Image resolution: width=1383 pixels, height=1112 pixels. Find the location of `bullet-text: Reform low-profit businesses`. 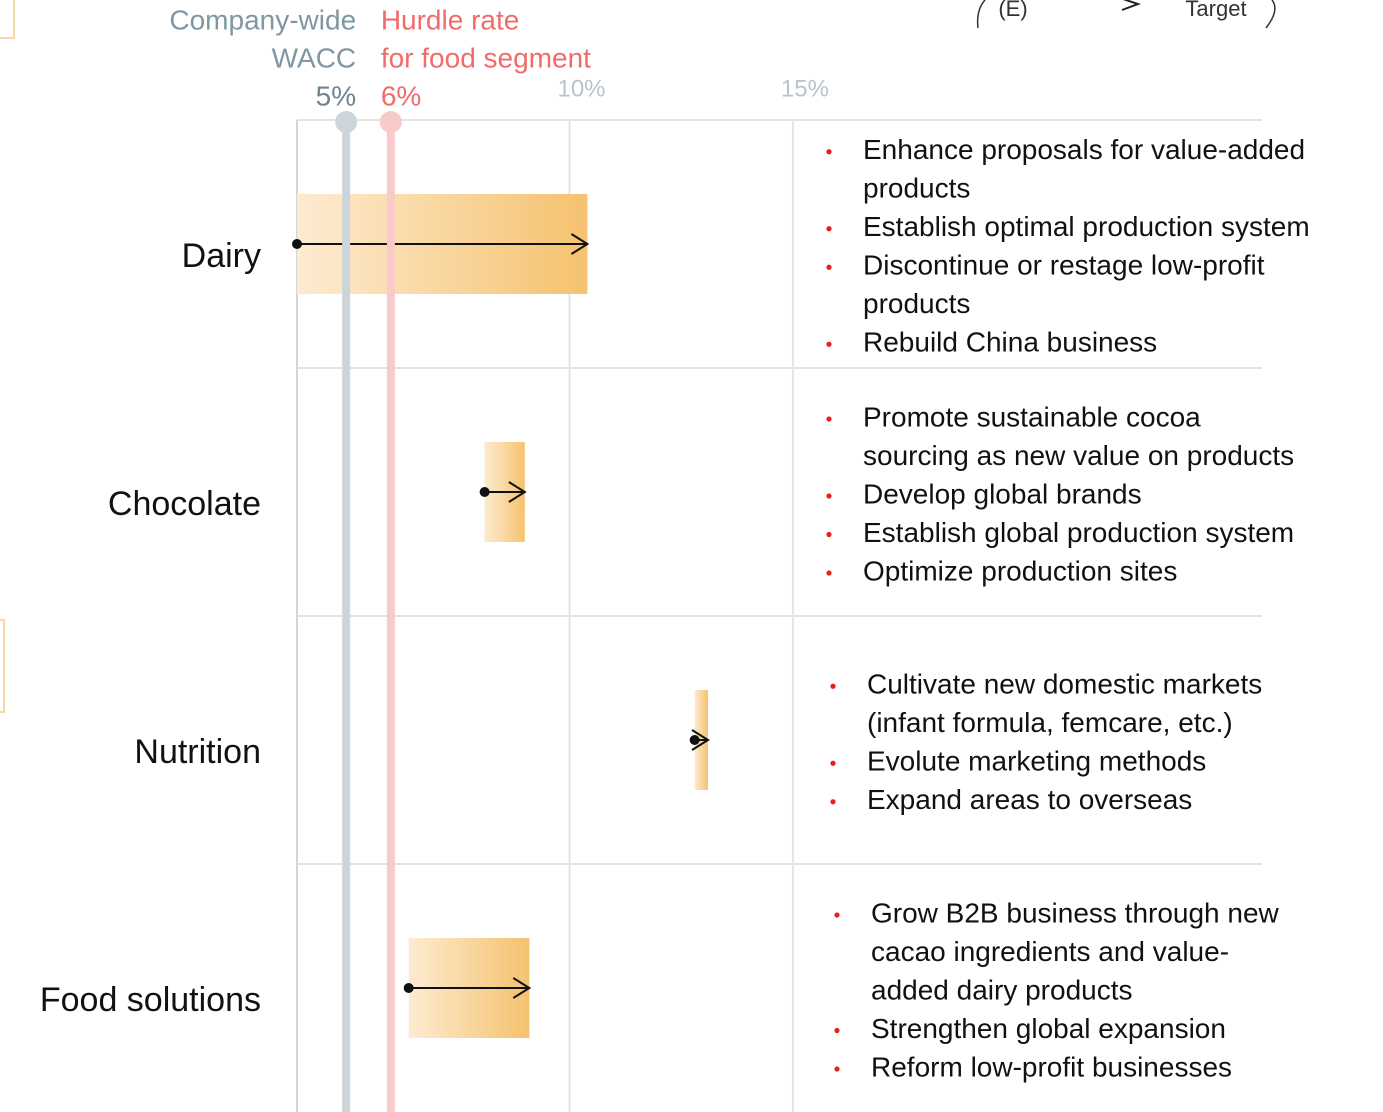

bullet-text: Reform low-profit businesses is located at coordinates (1051, 1066).